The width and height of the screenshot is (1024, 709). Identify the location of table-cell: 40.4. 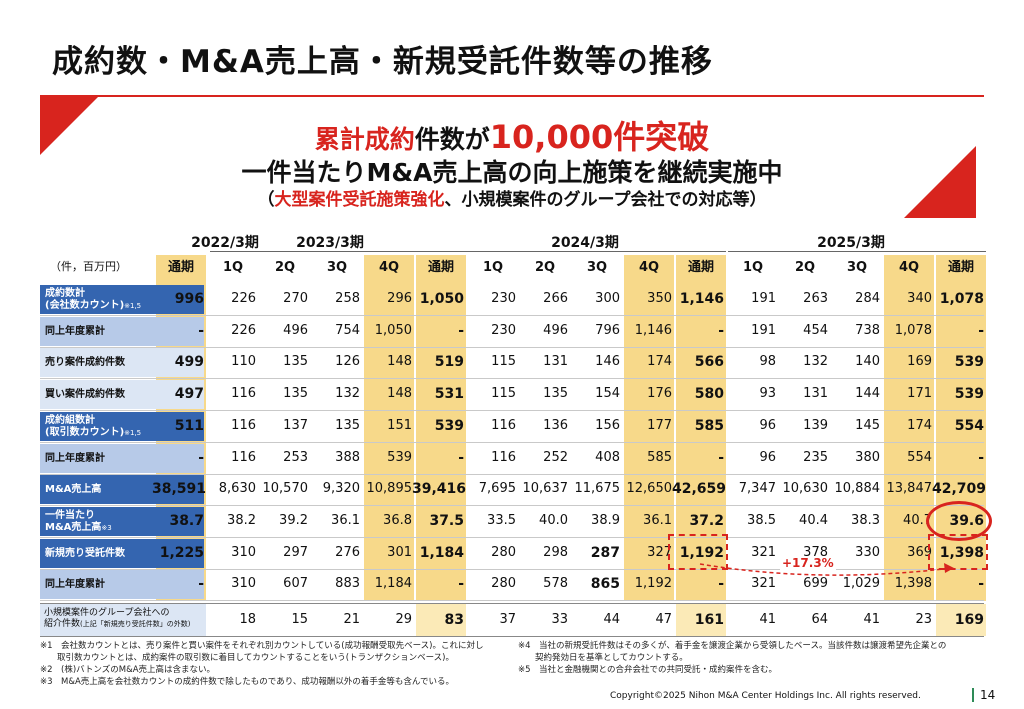
(813, 520).